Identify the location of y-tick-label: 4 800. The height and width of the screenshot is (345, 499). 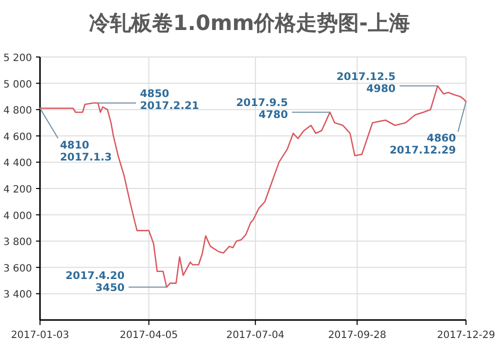
(17, 111).